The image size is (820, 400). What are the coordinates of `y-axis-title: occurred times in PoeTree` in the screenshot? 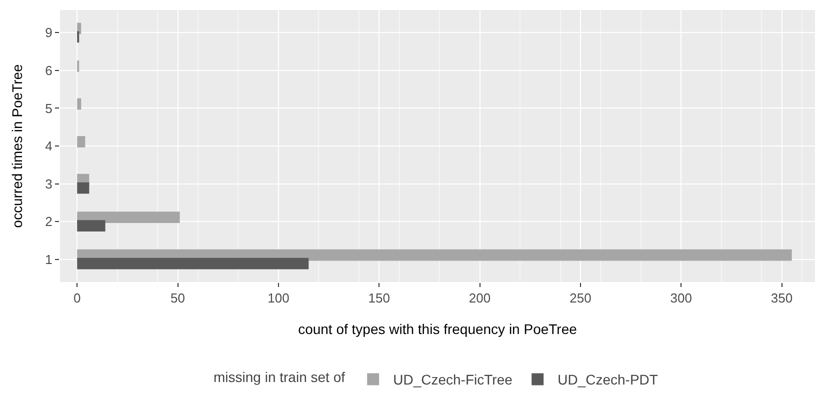 It's located at (17, 146).